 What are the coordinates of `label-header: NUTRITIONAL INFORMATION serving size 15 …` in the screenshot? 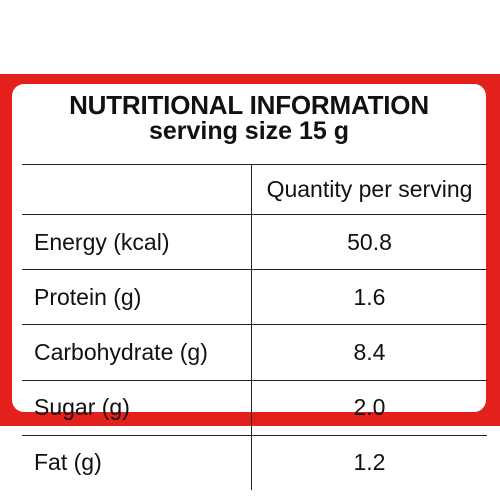 It's located at (249, 118).